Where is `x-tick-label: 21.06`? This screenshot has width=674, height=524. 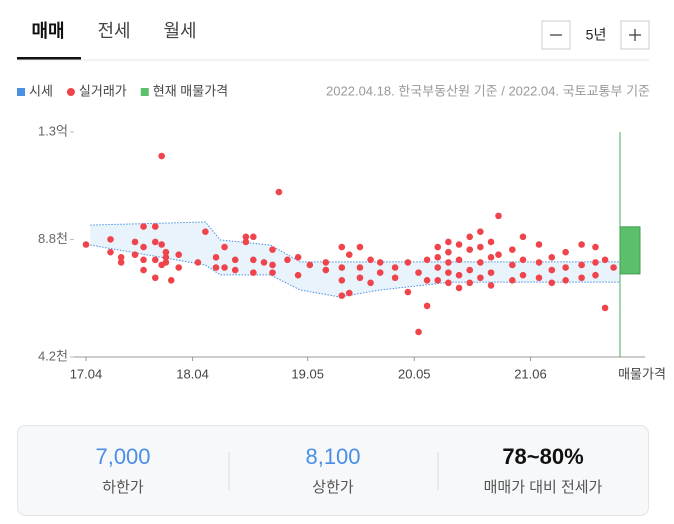
x-tick-label: 21.06 is located at coordinates (530, 373).